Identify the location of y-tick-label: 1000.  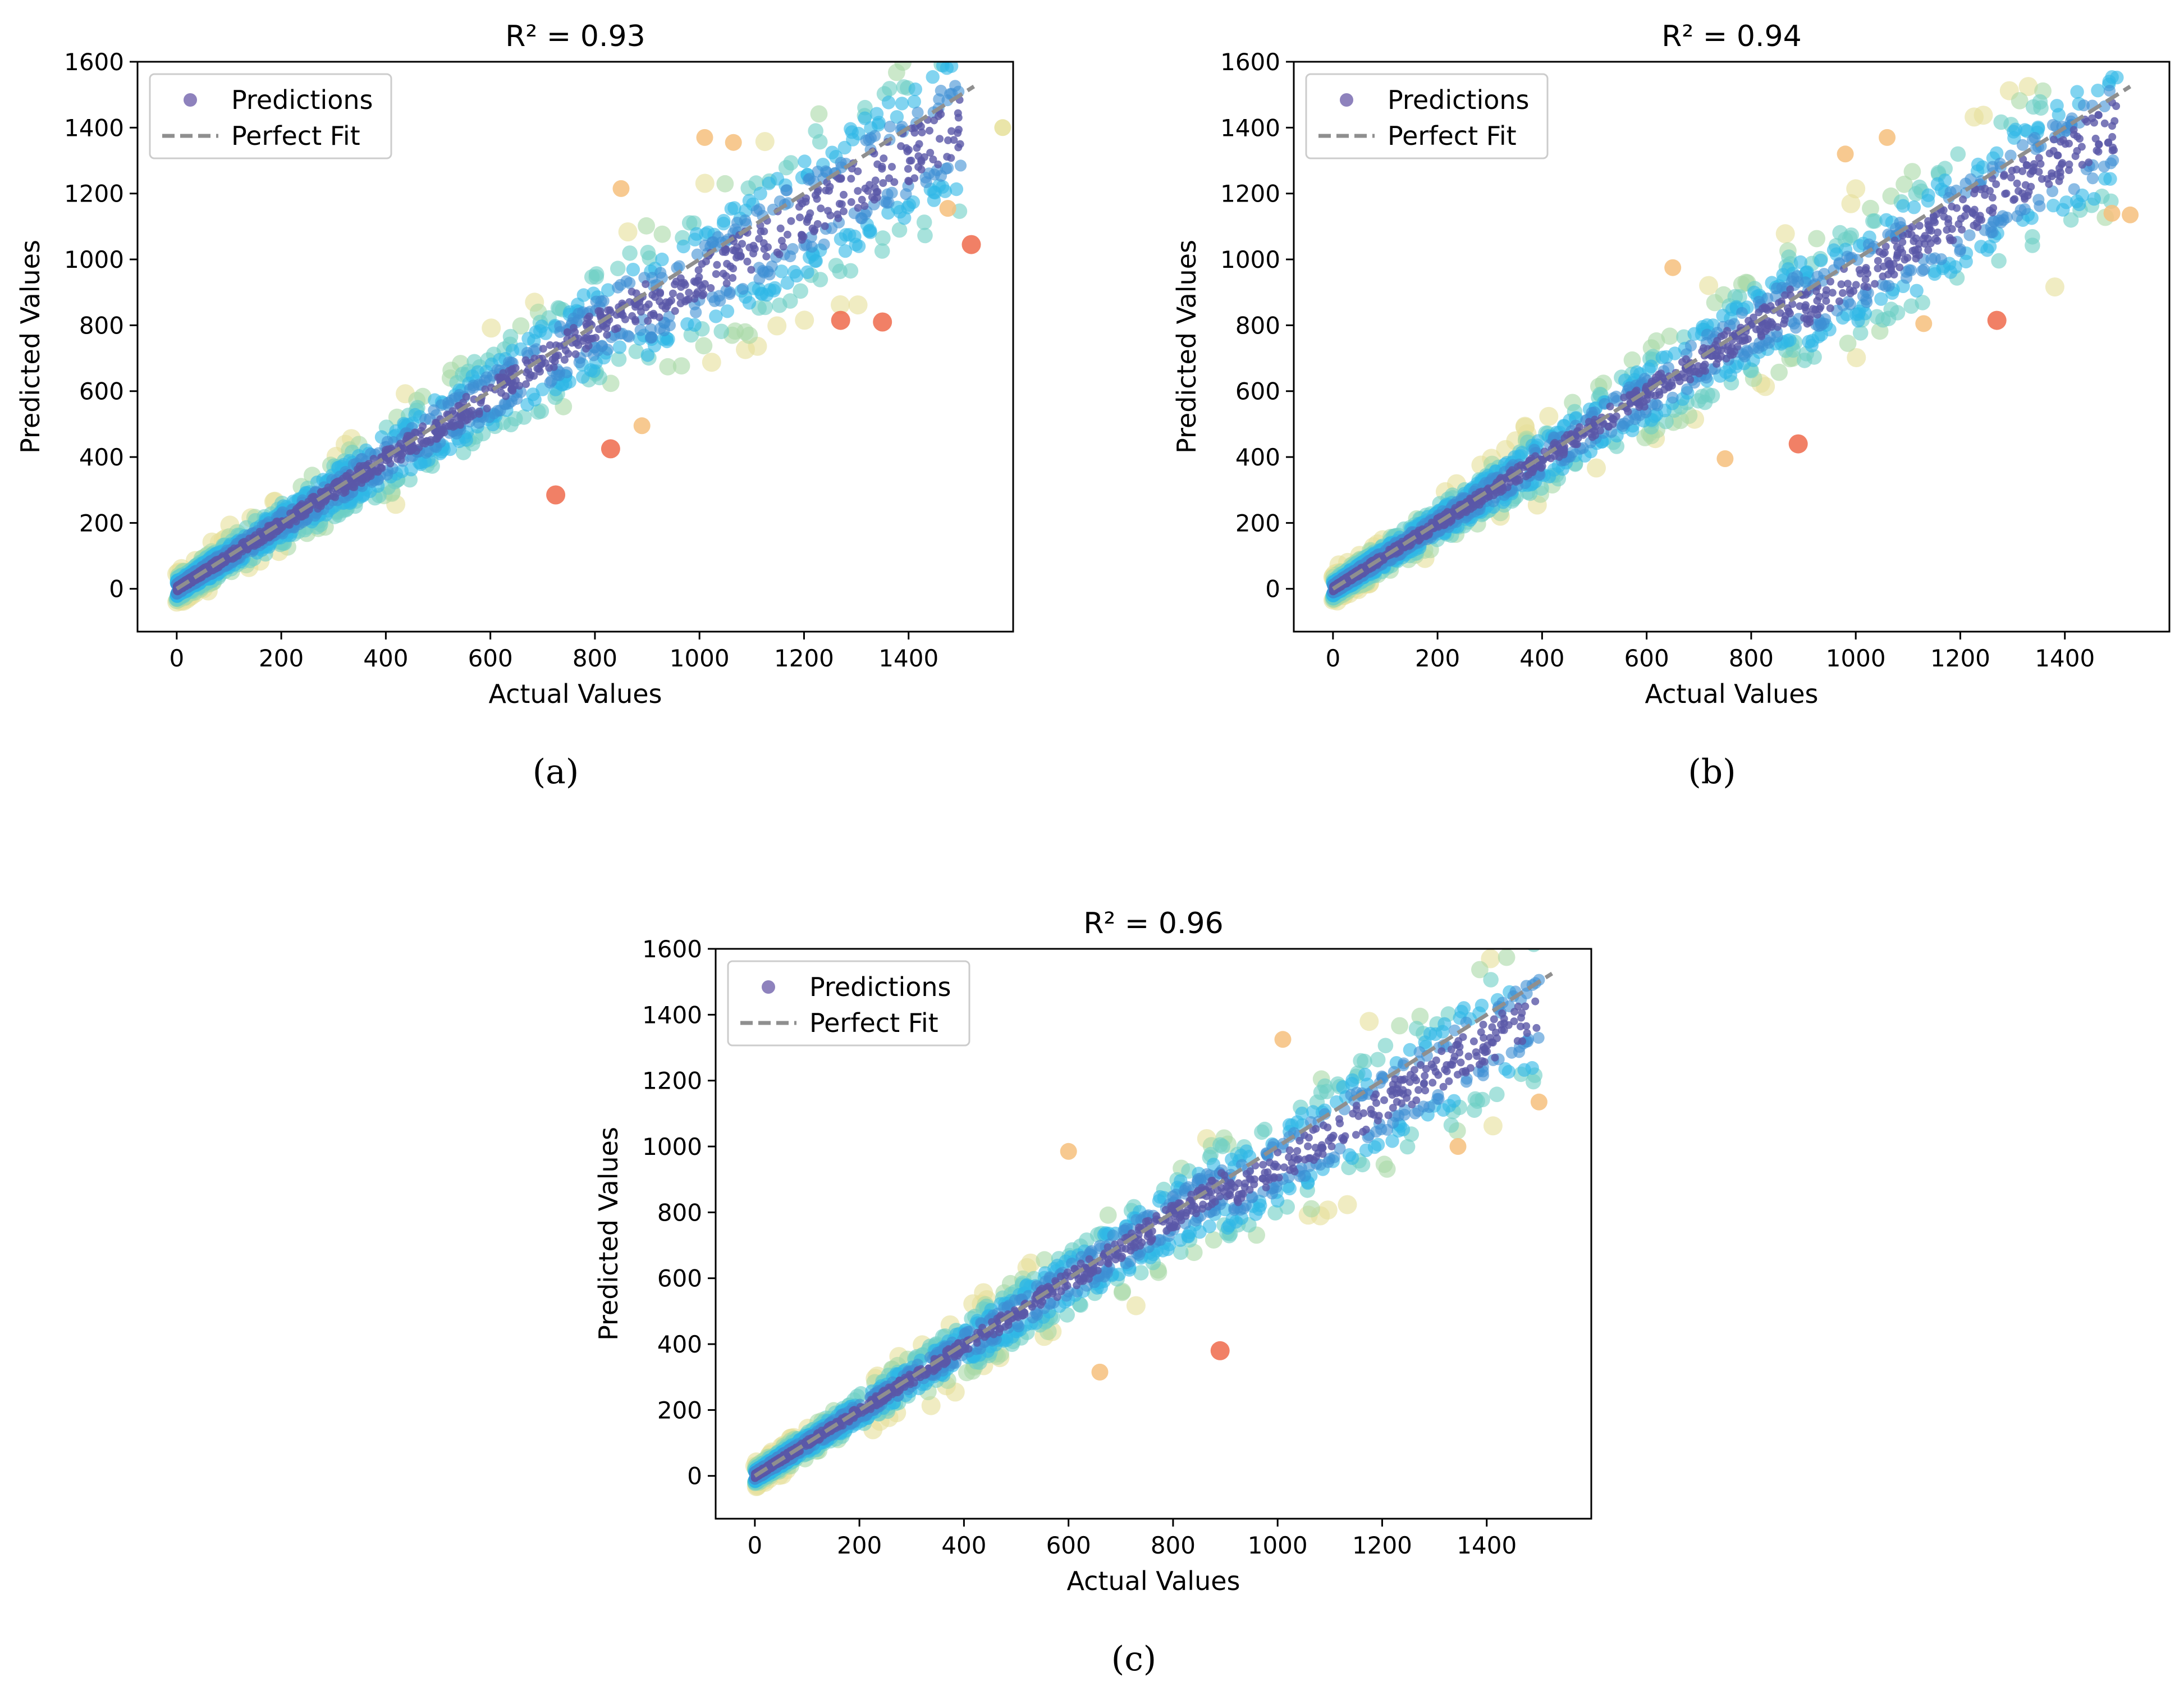
(94, 259).